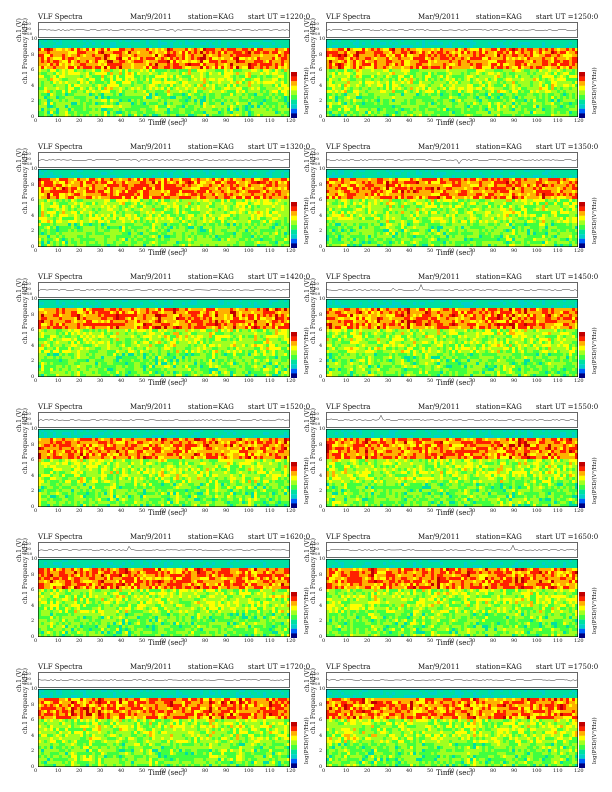 This screenshot has width=612, height=792. I want to click on x-tick-label: 110, so click(270, 121).